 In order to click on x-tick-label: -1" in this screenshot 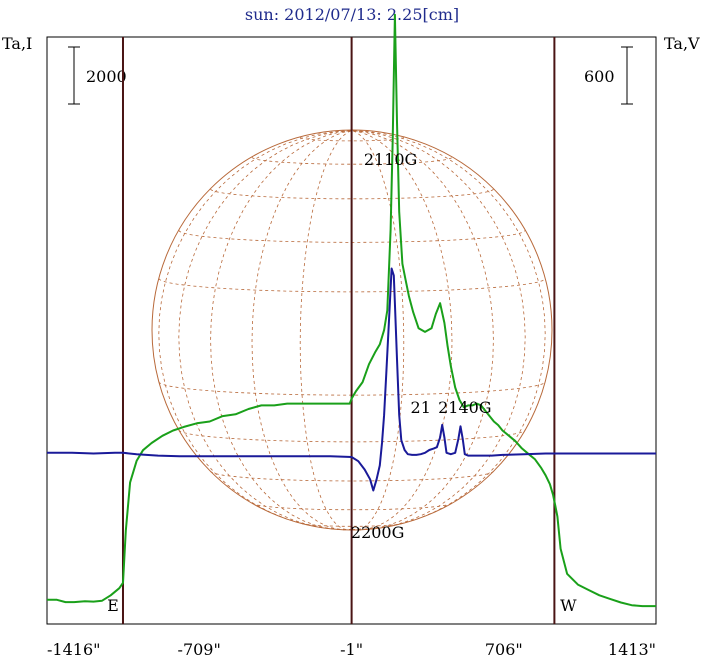, I will do `click(351, 649)`.